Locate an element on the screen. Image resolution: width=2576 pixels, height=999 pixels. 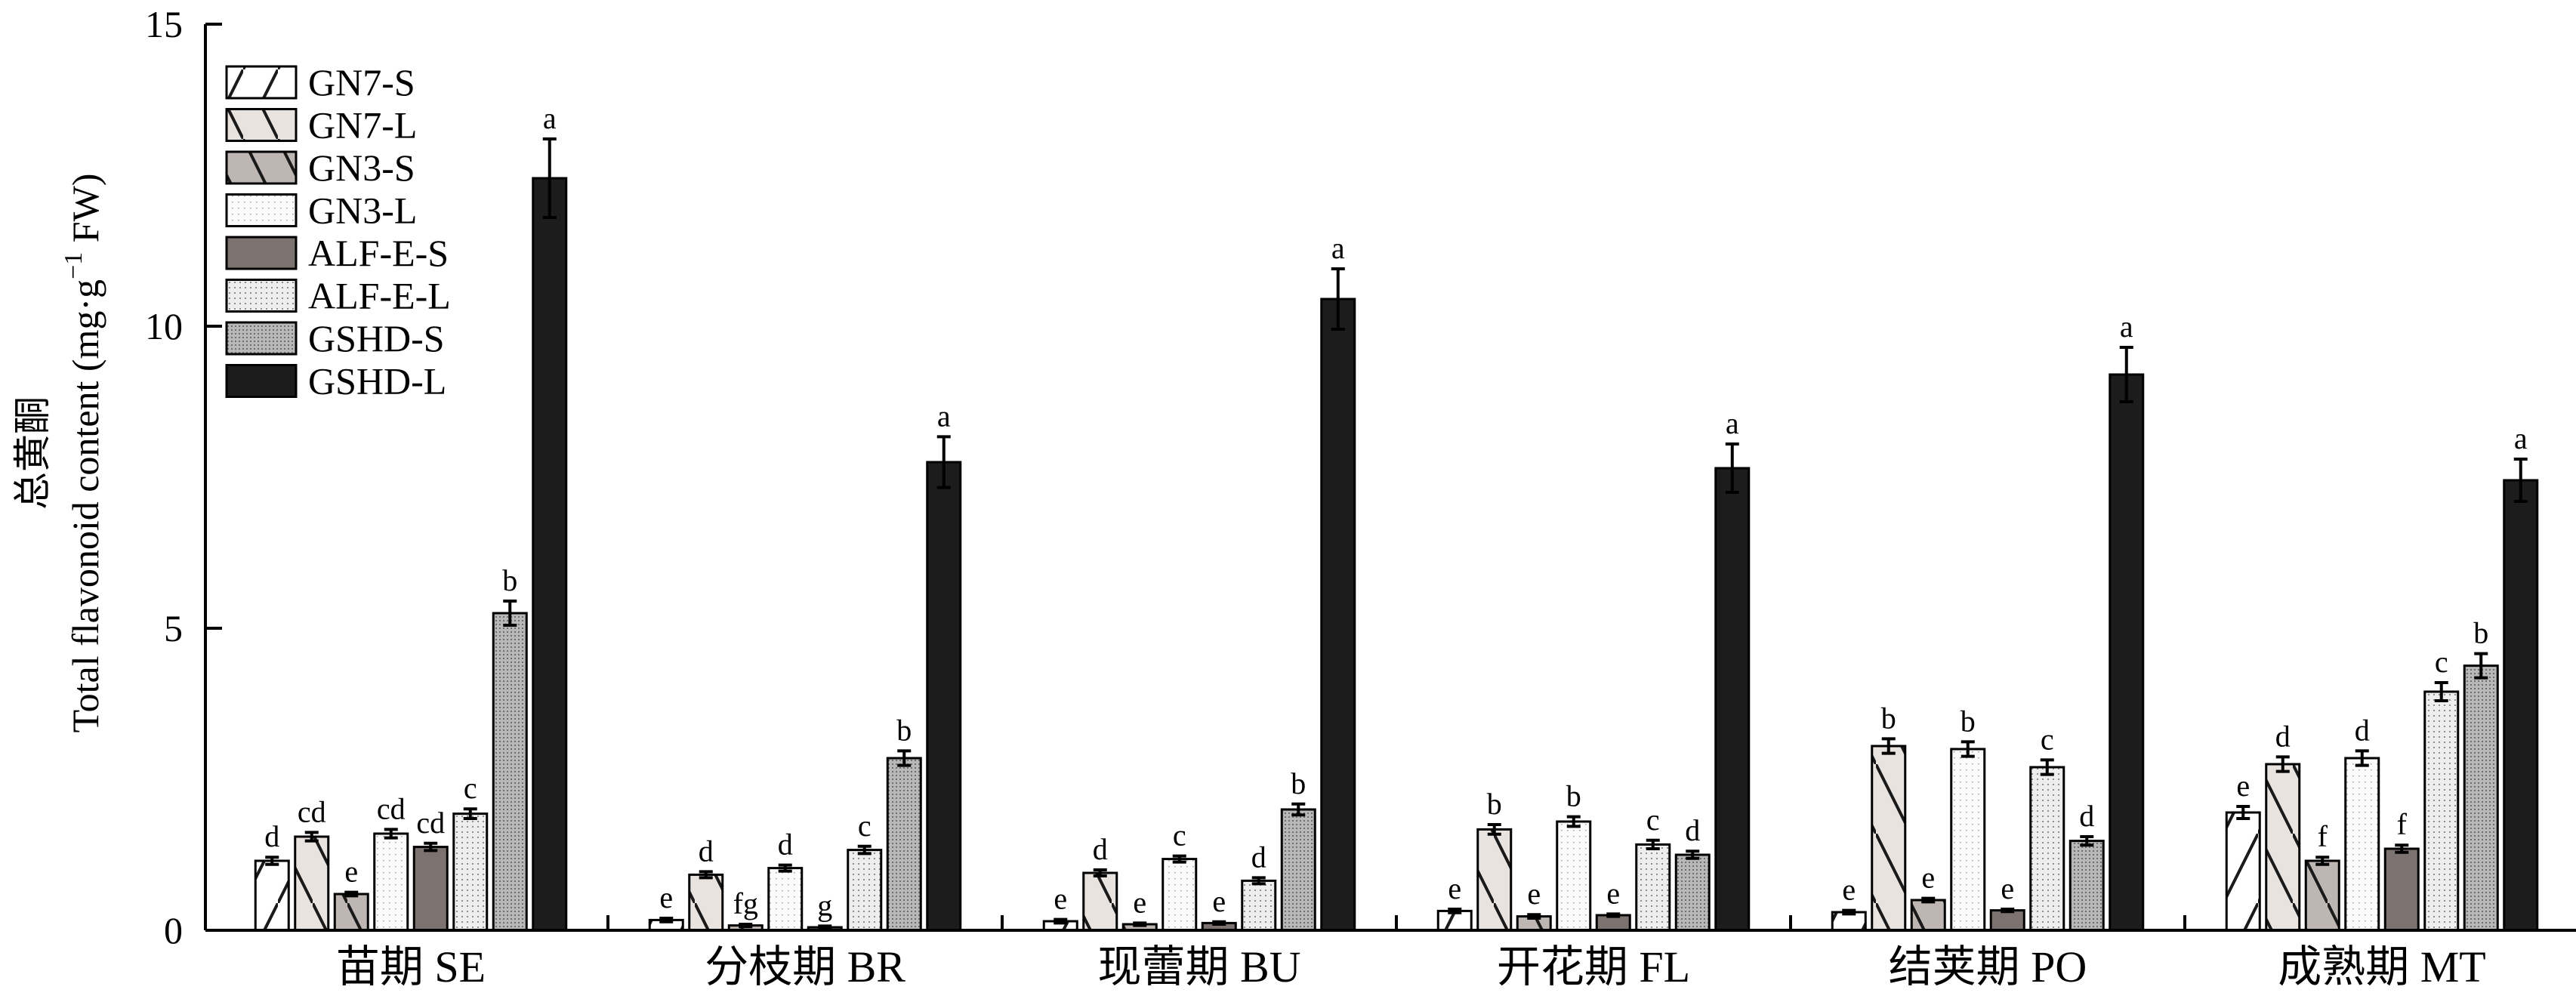
y-tick-label: 0 is located at coordinates (173, 930).